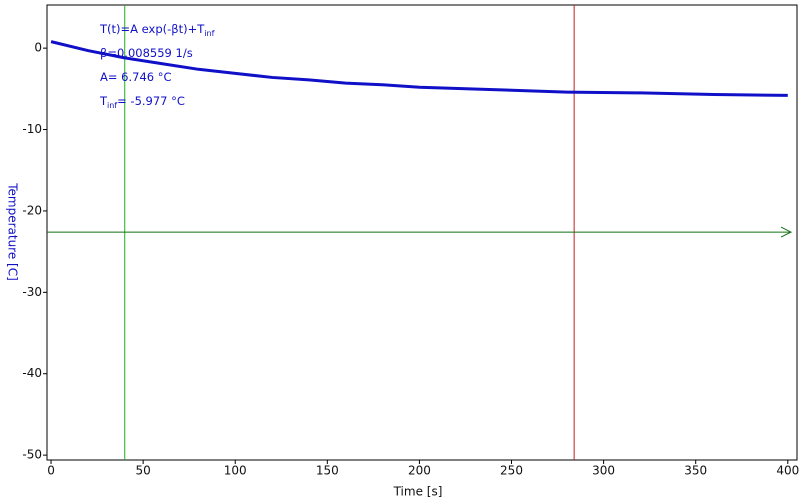  What do you see at coordinates (103, 101) in the screenshot?
I see `annotation-text: T` at bounding box center [103, 101].